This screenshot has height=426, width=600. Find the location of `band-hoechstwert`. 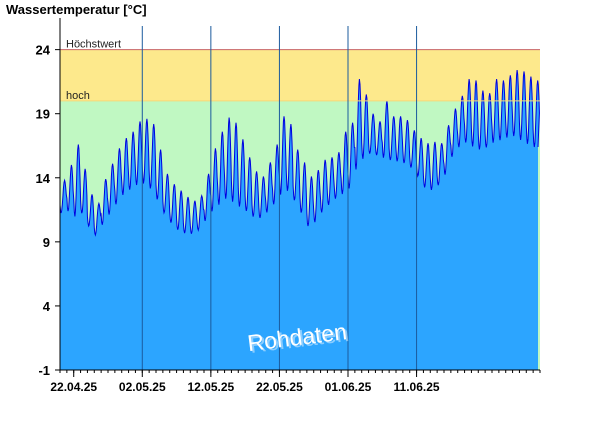

band-hoechstwert is located at coordinates (300, 75).